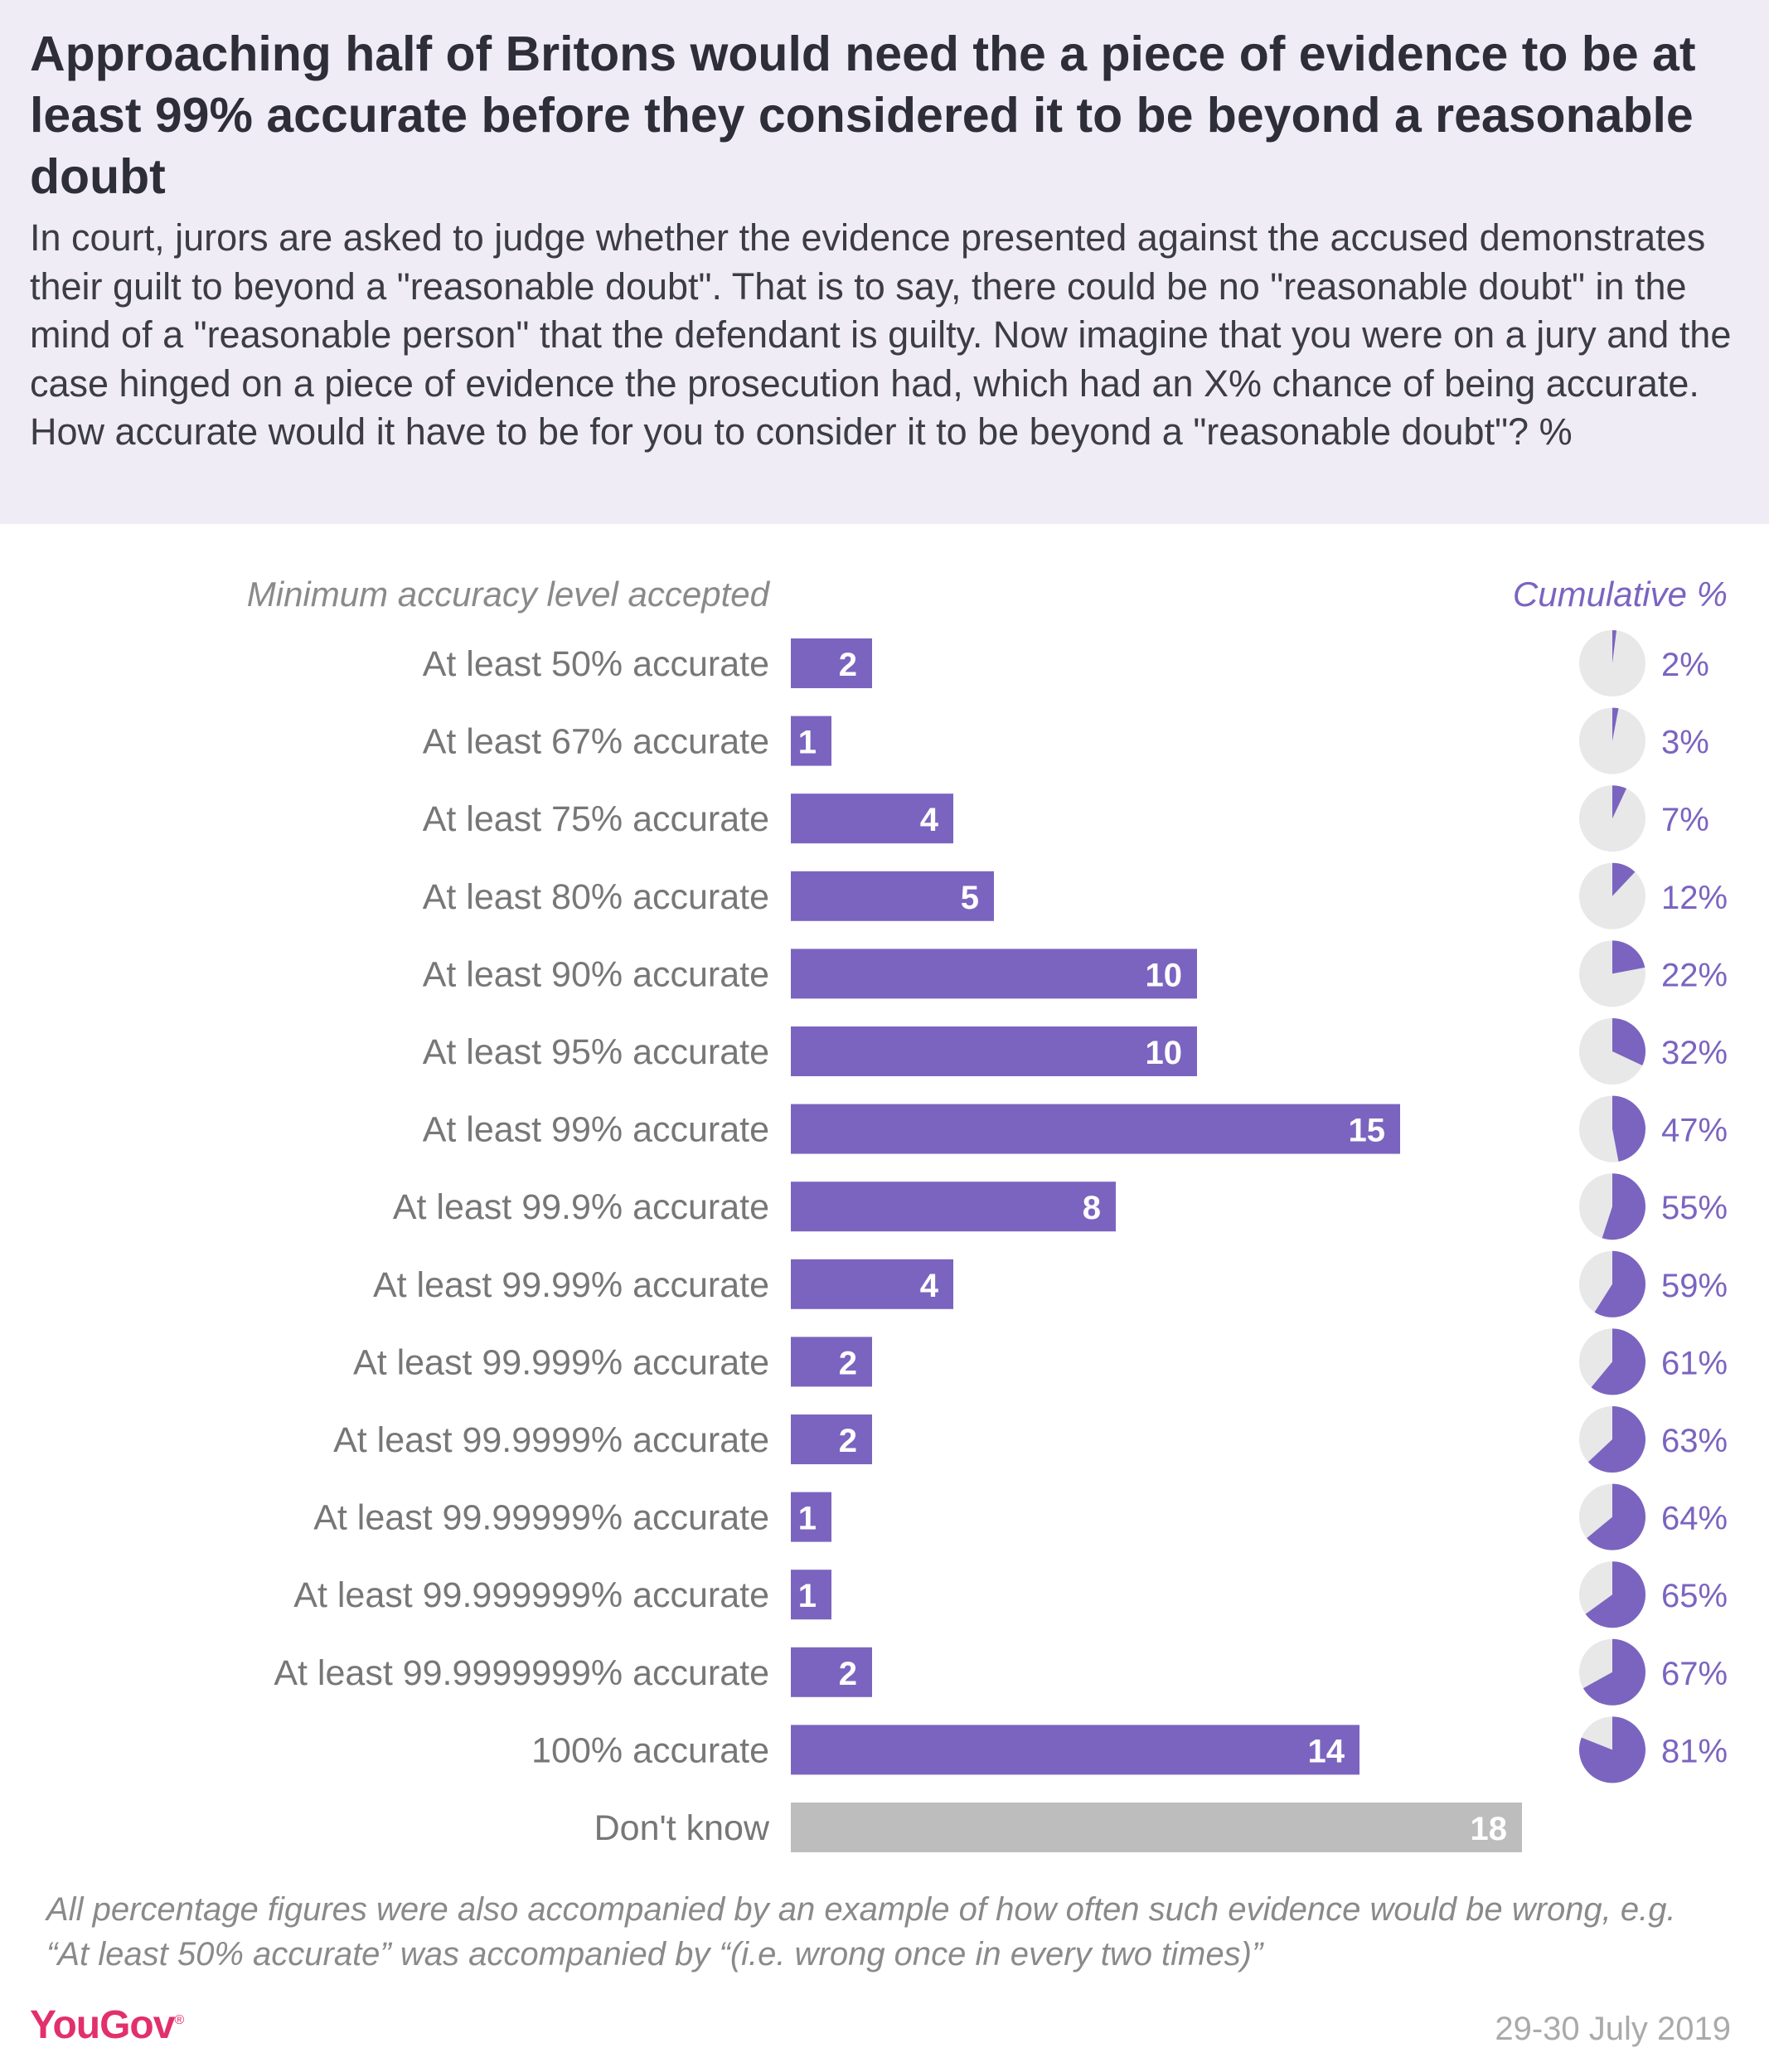 The image size is (1769, 2072). What do you see at coordinates (1685, 743) in the screenshot?
I see `cumulative-value-label: 3%` at bounding box center [1685, 743].